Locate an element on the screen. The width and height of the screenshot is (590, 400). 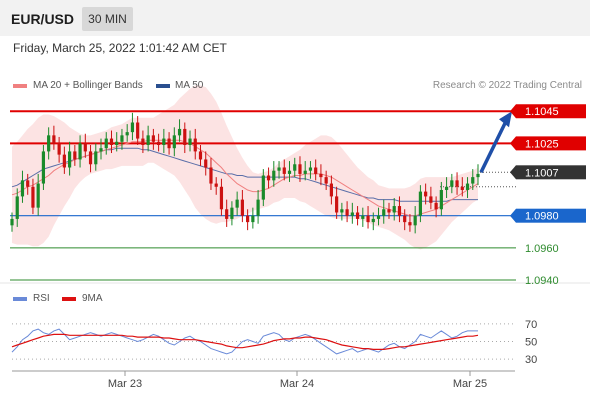
x-tick-label: Mar 24 is located at coordinates (297, 384).